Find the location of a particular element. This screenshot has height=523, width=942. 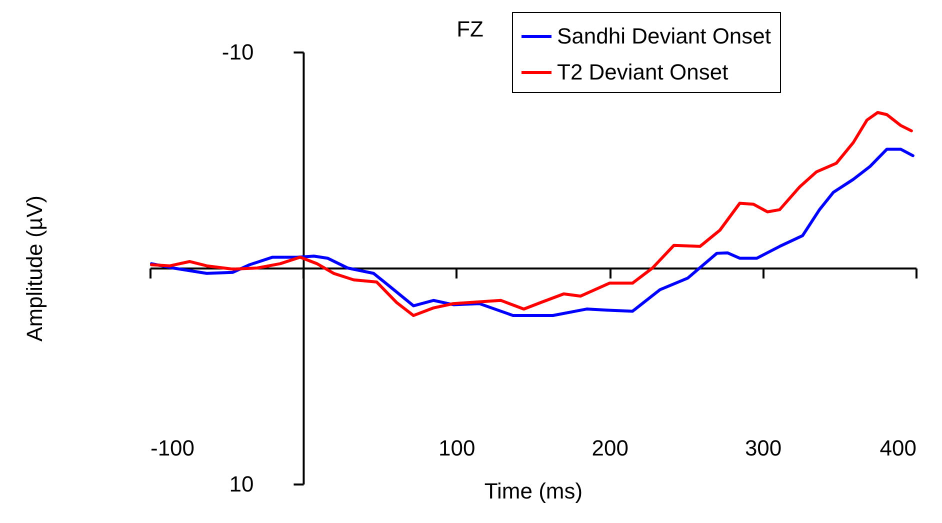

x-tick-label: 200 is located at coordinates (610, 448).